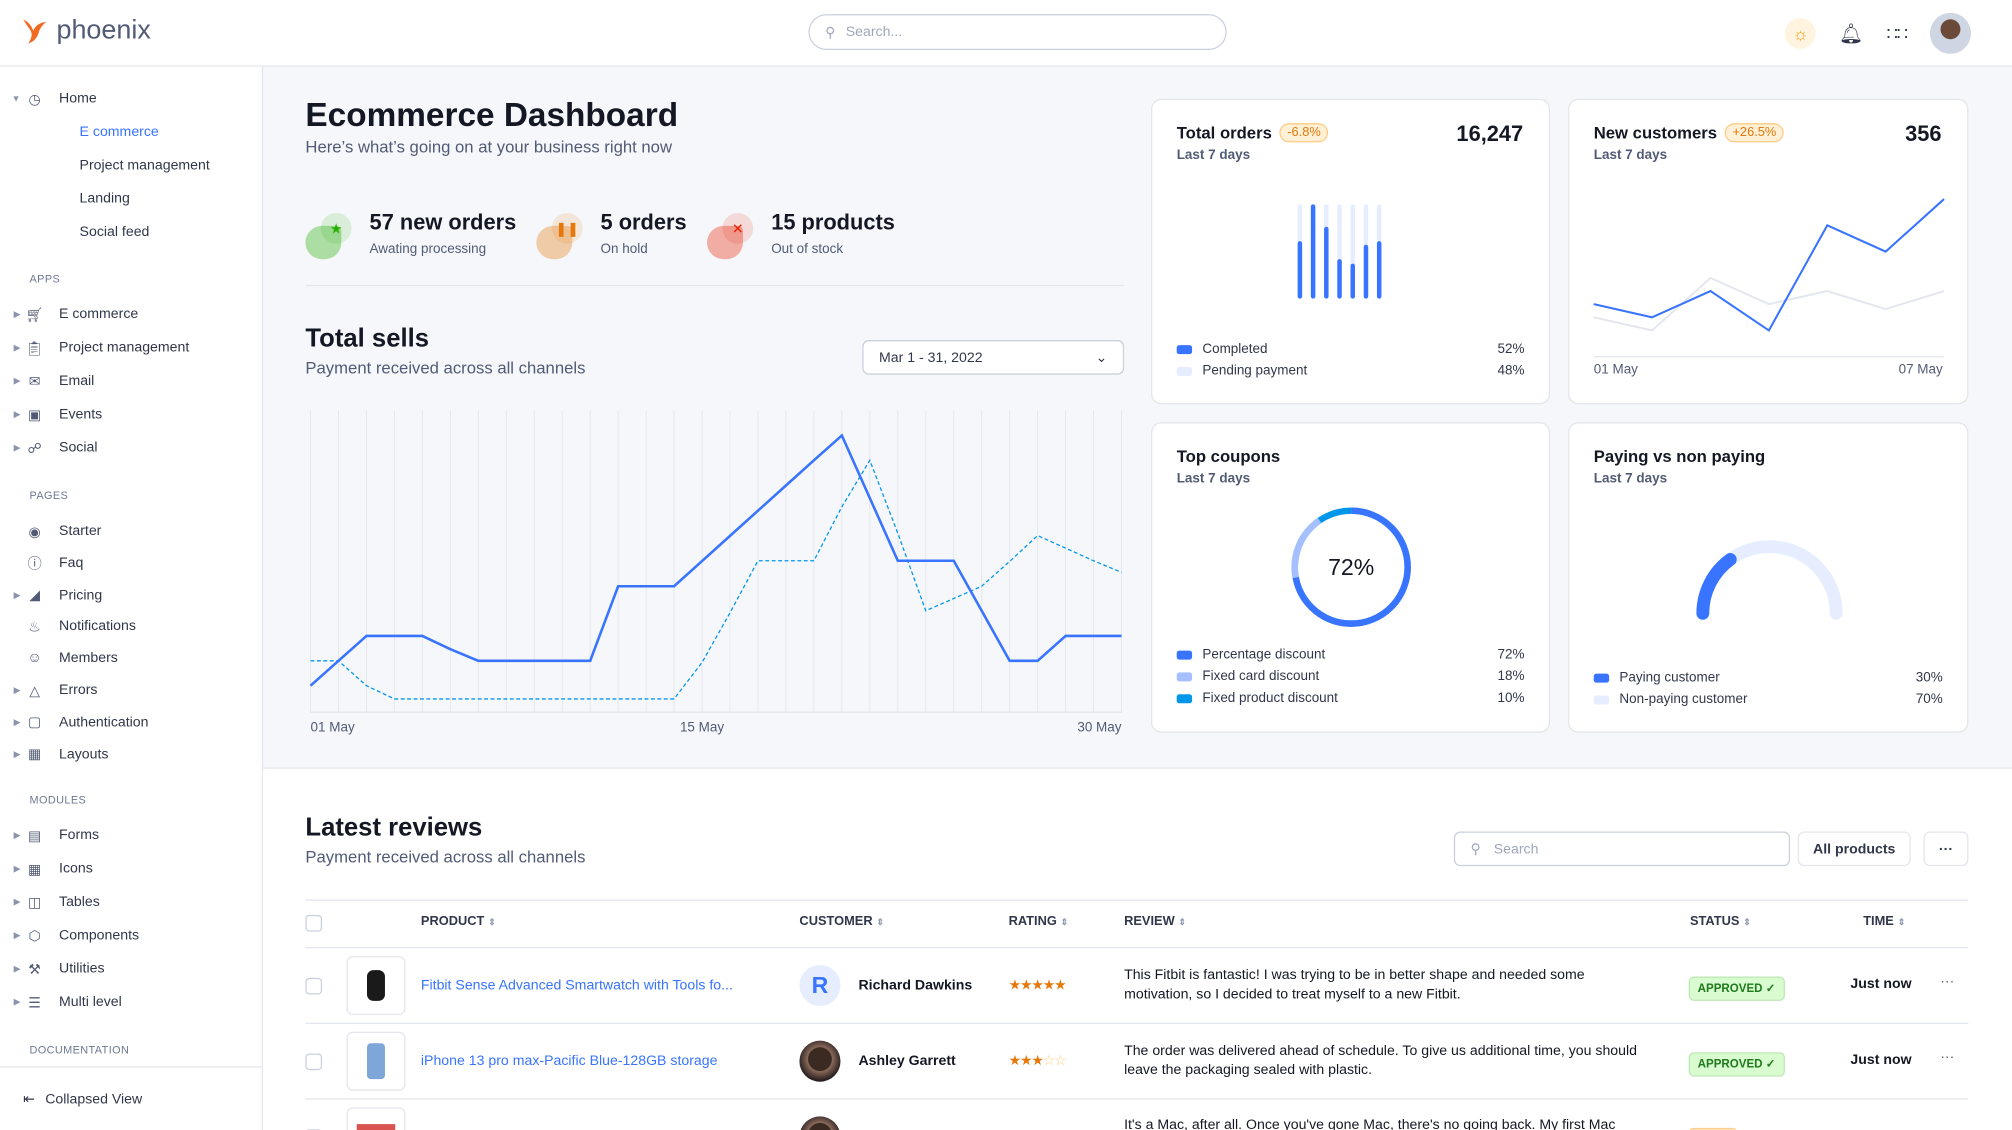 The height and width of the screenshot is (1130, 2012). I want to click on legend-label: Fixed card discount, so click(1261, 676).